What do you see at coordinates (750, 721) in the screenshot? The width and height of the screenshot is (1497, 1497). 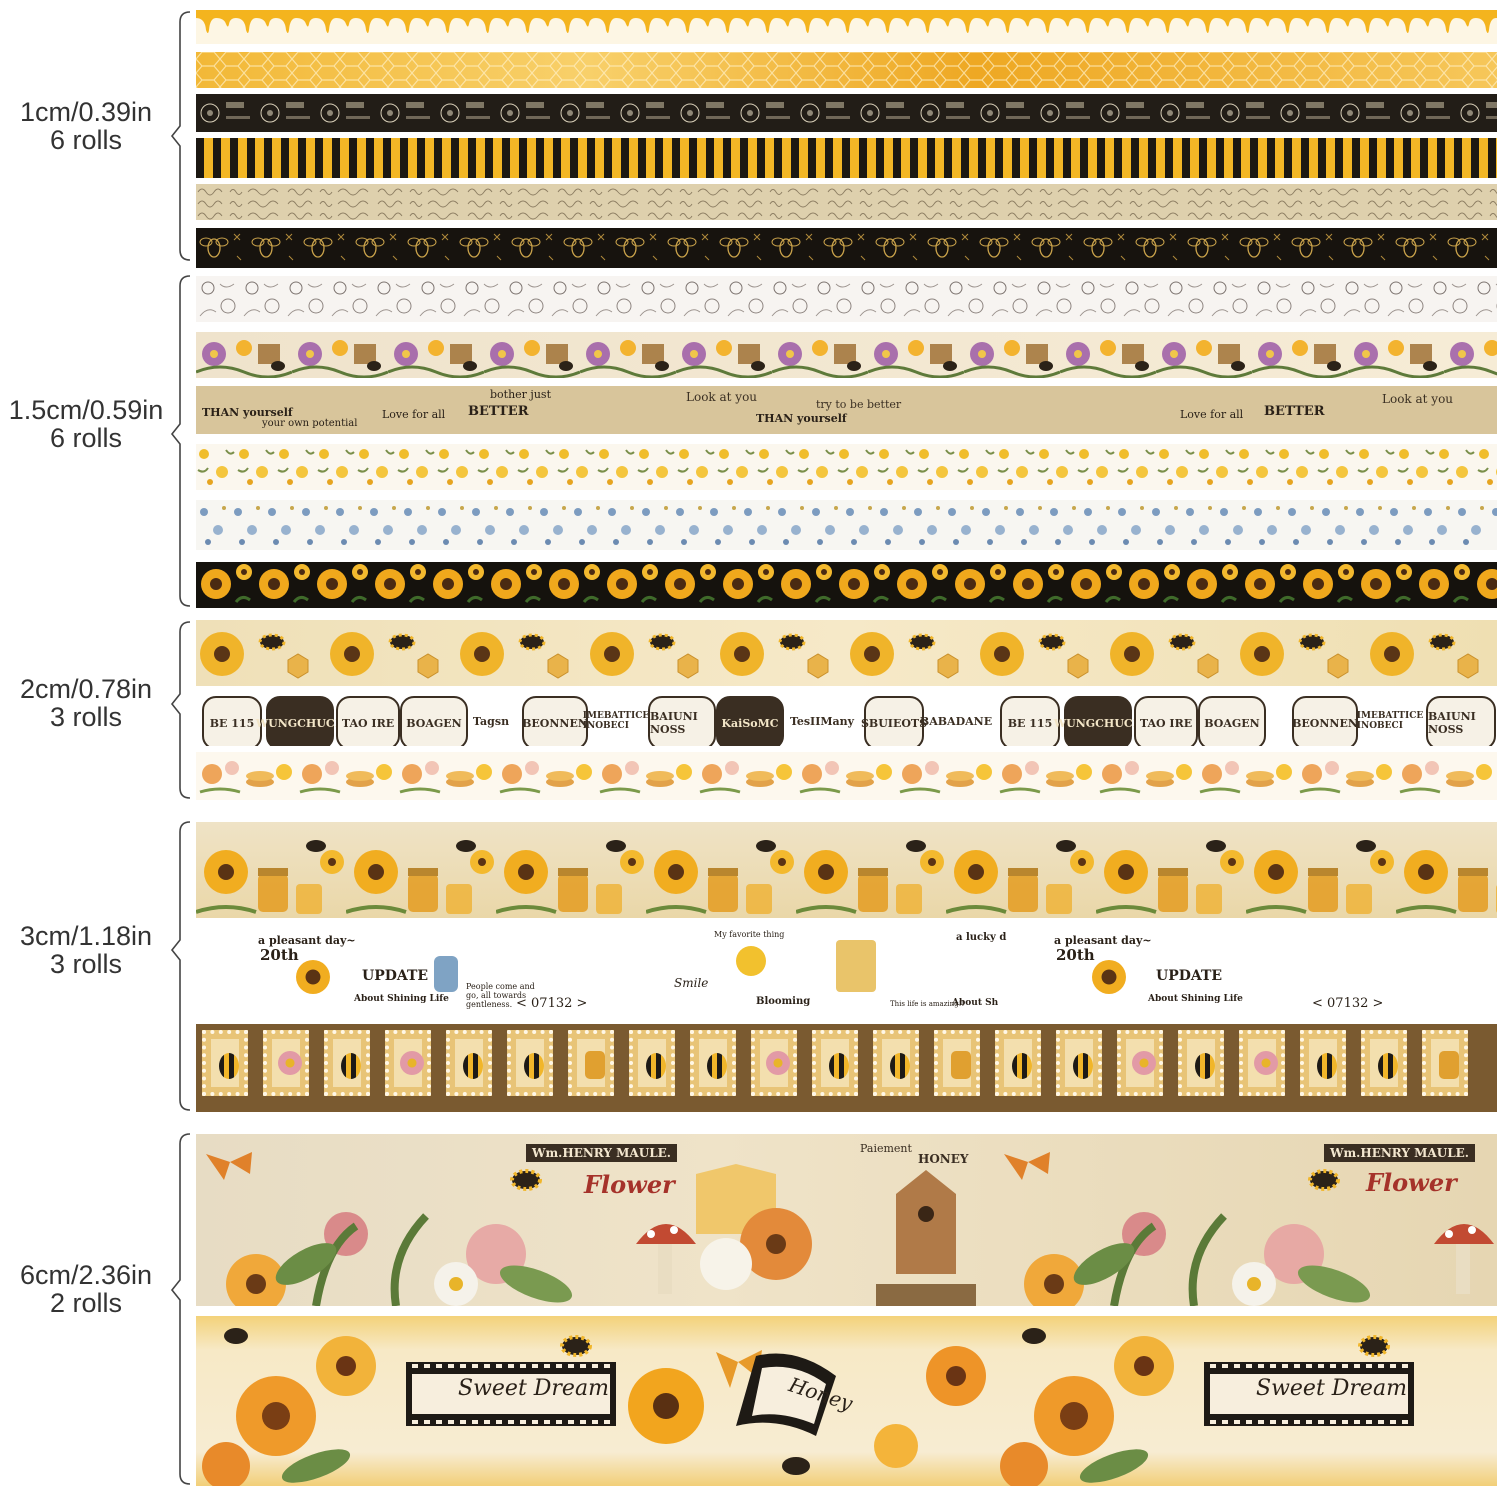 I see `label-kaisomc: KaiSoMC` at bounding box center [750, 721].